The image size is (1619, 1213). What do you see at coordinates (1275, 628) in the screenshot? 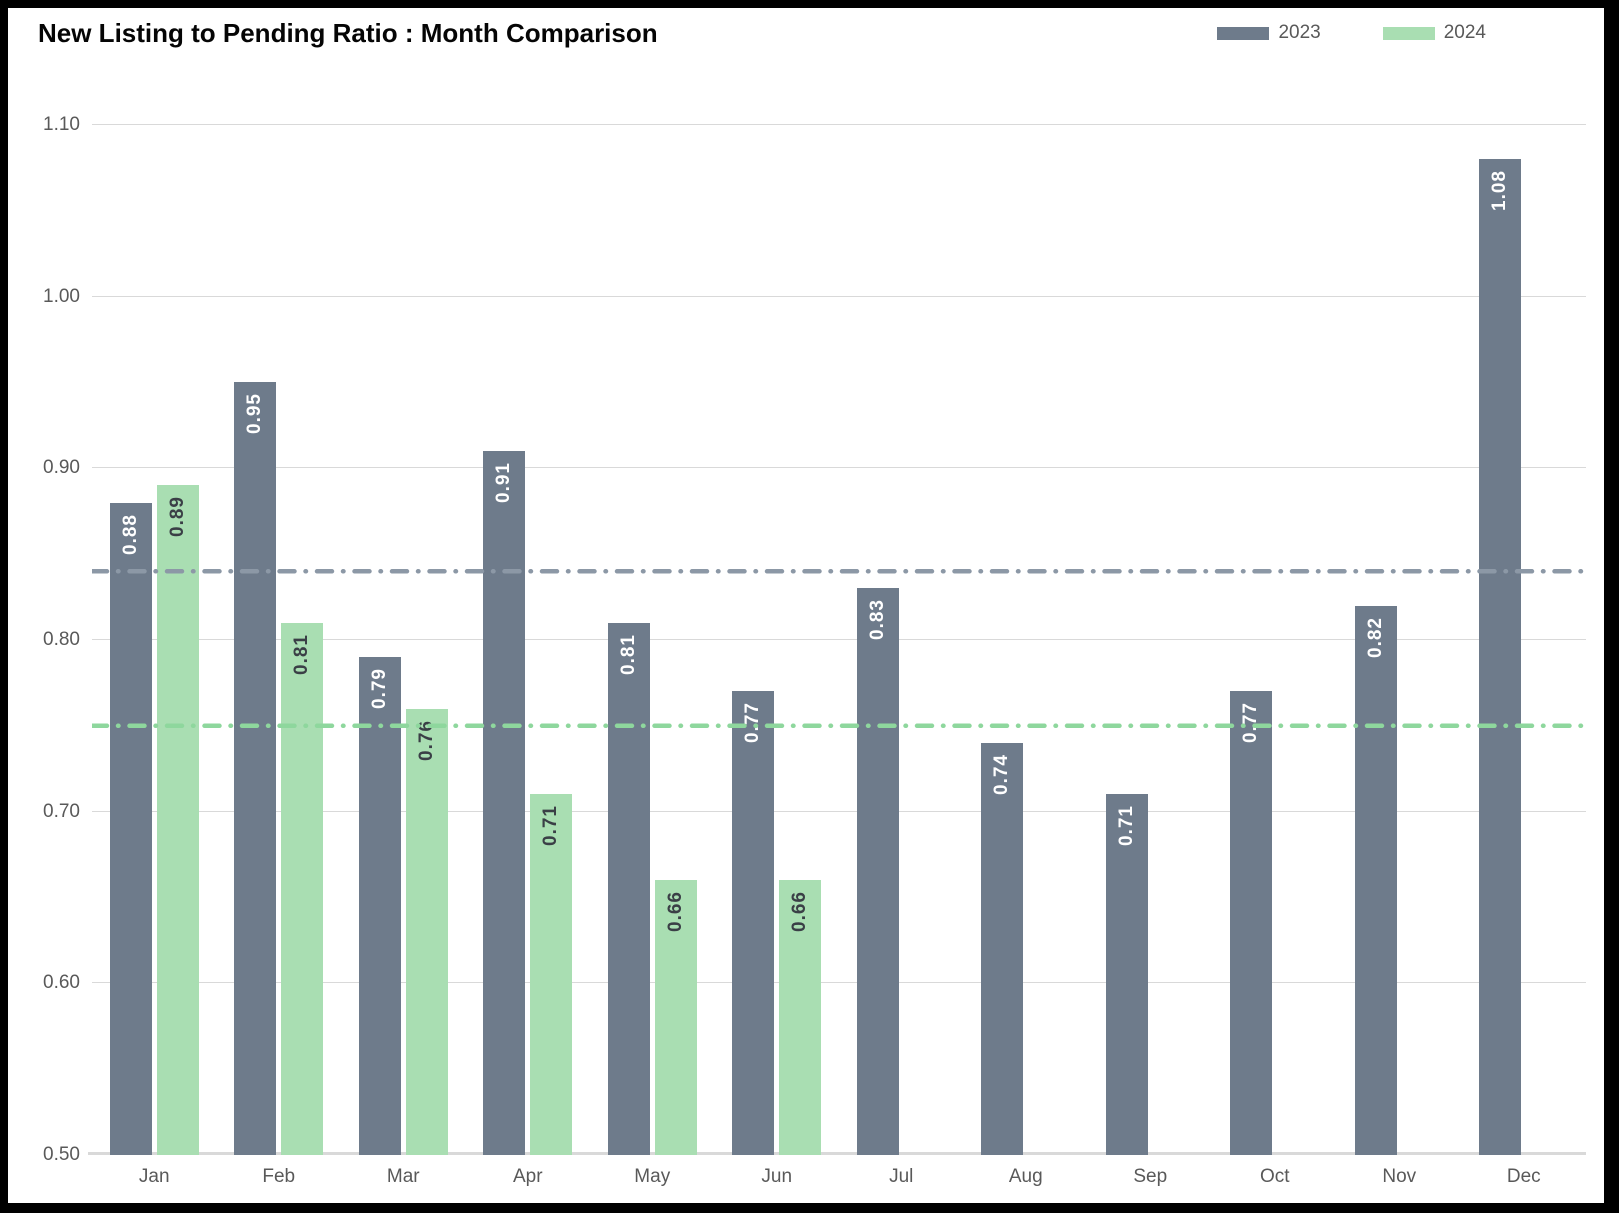
I see `month-group-oct: 0.77 Oct` at bounding box center [1275, 628].